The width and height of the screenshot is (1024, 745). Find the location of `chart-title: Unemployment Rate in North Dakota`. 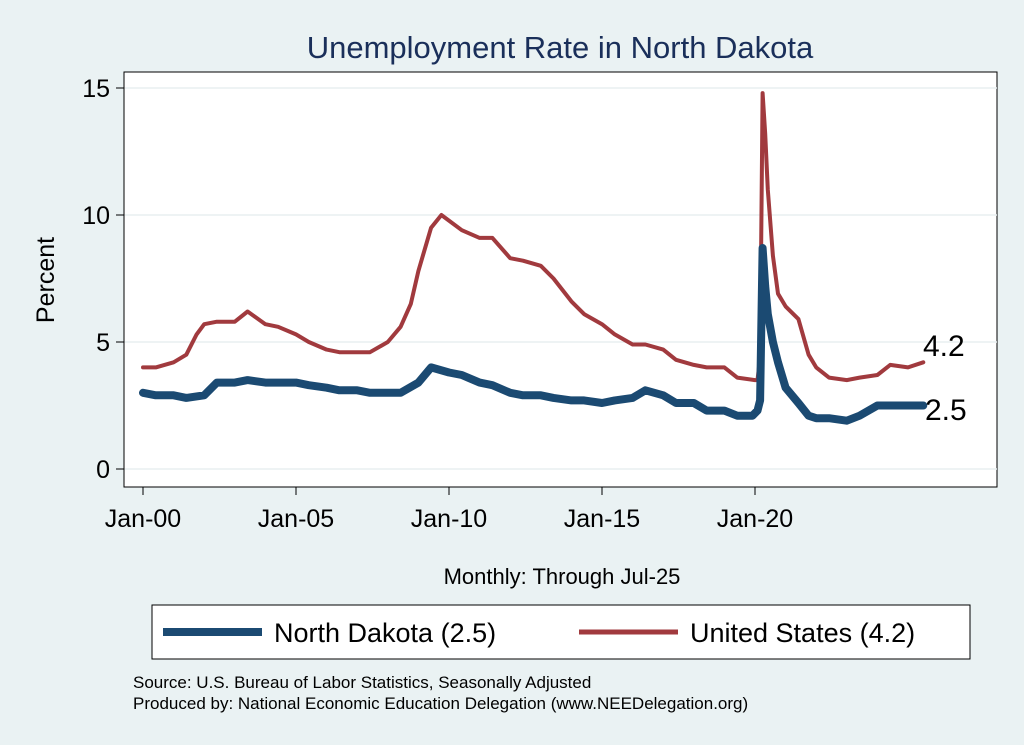

chart-title: Unemployment Rate in North Dakota is located at coordinates (560, 47).